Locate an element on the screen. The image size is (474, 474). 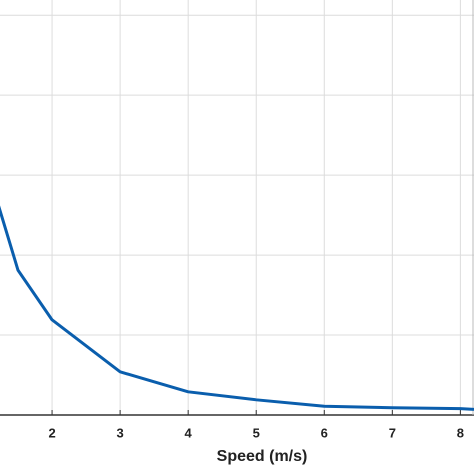
x-tick-label: 7 is located at coordinates (392, 432).